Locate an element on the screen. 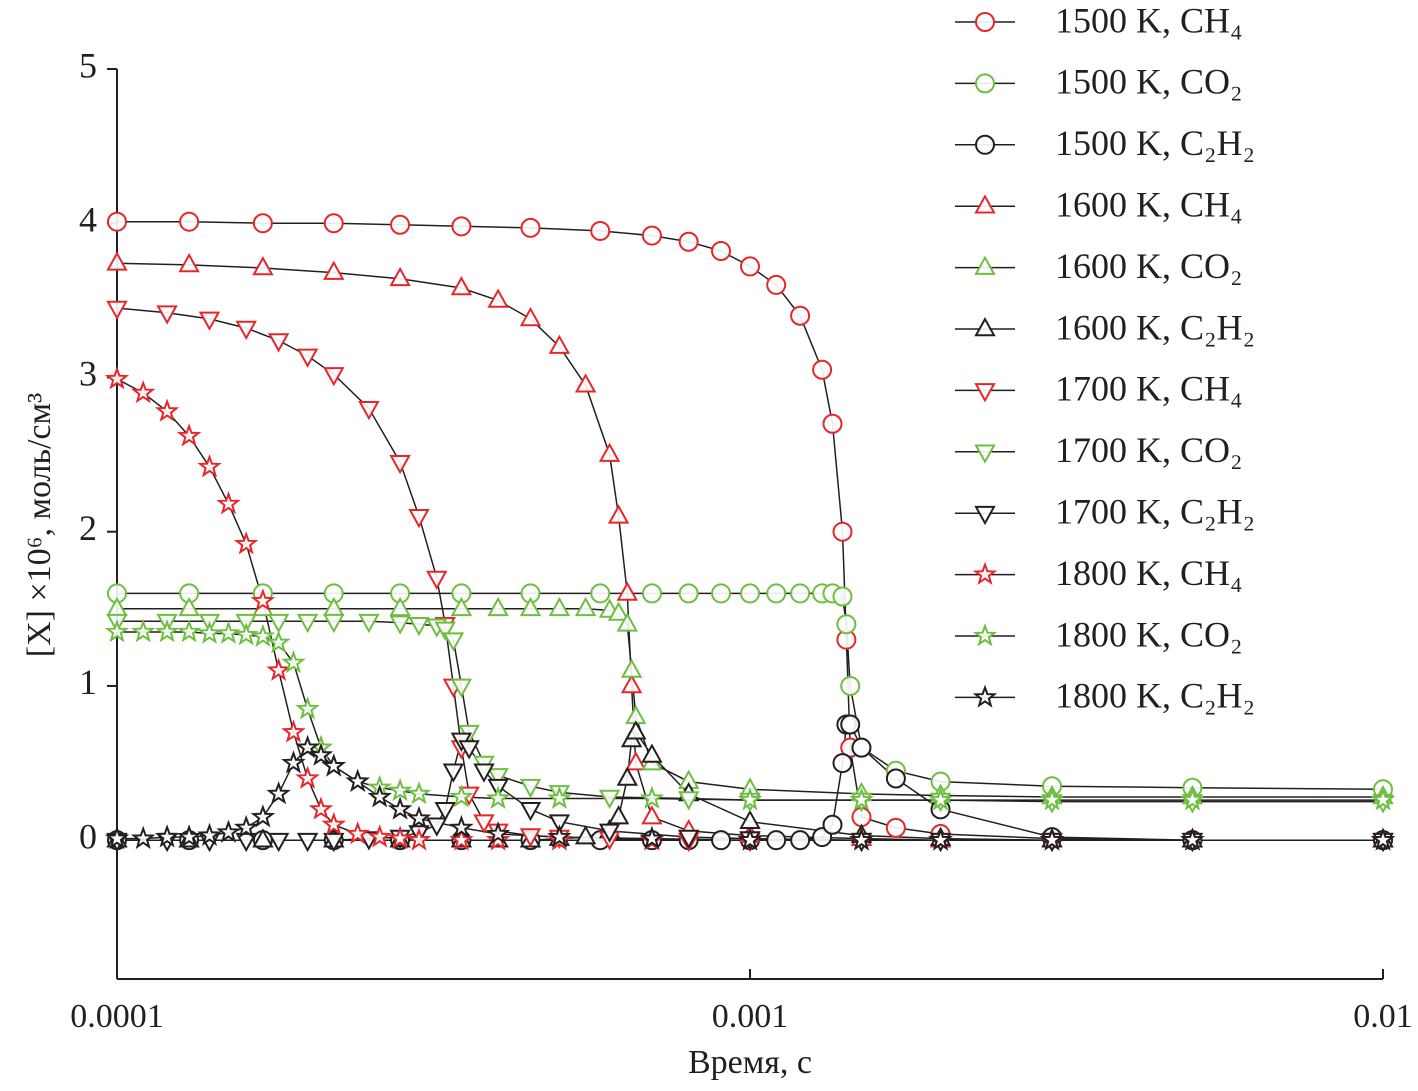  legend-label: 1700 K, CH₄ is located at coordinates (1149, 389).